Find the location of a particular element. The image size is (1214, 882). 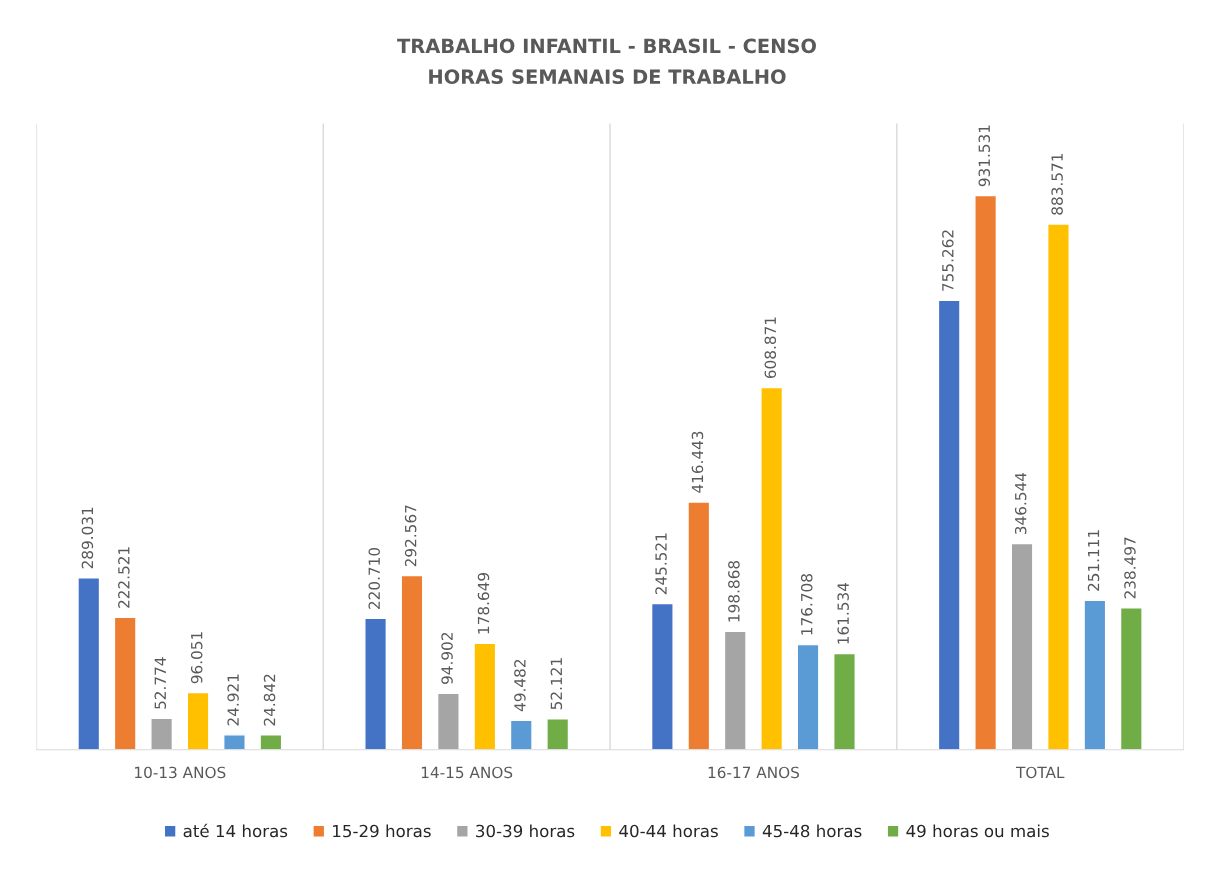

legend-label: 15-29 horas is located at coordinates (382, 831).